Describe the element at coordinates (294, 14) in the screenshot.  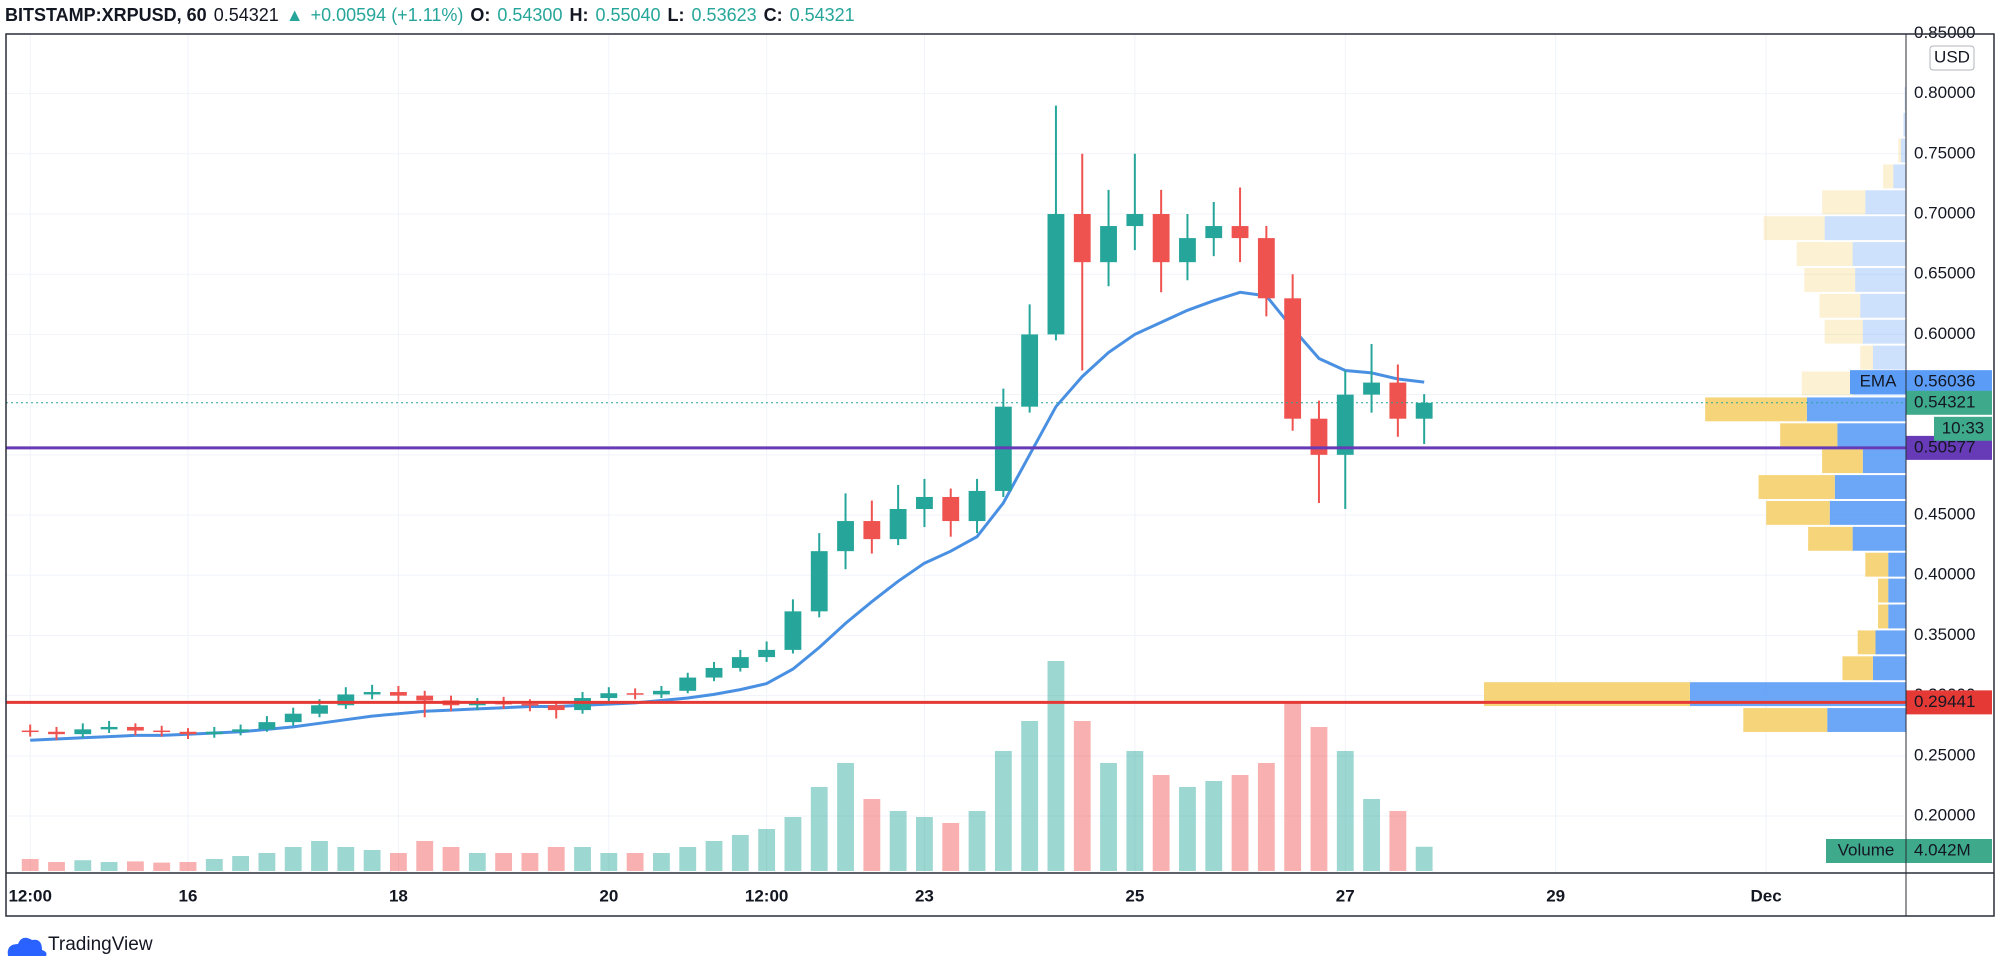
I see `up-arrow: ▲` at that location.